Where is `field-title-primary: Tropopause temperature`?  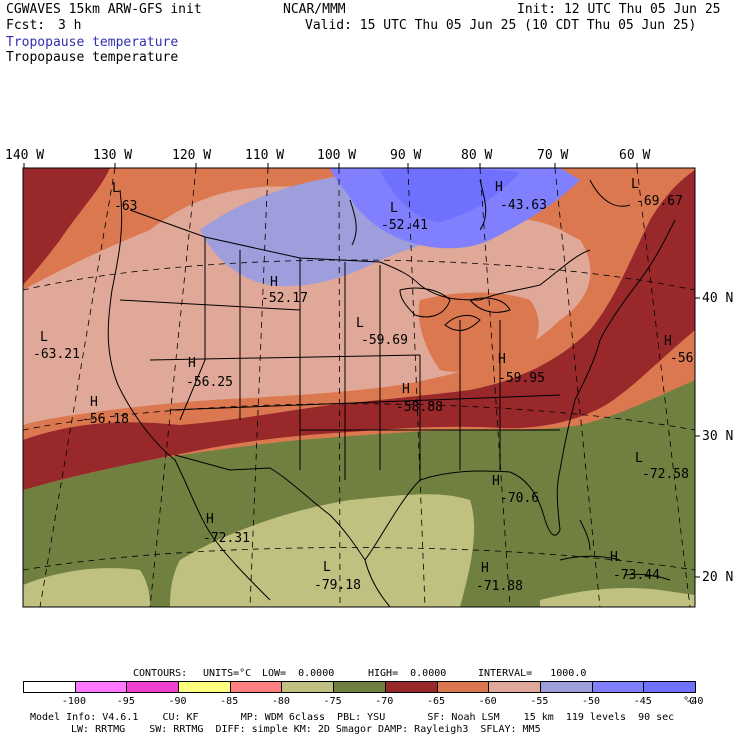 field-title-primary: Tropopause temperature is located at coordinates (92, 42).